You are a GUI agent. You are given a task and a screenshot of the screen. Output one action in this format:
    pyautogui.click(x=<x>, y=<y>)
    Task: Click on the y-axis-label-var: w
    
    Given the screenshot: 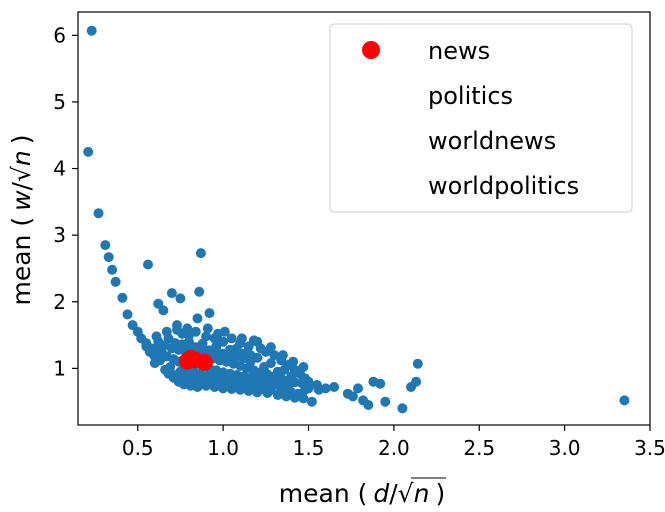 What is the action you would take?
    pyautogui.click(x=21, y=200)
    